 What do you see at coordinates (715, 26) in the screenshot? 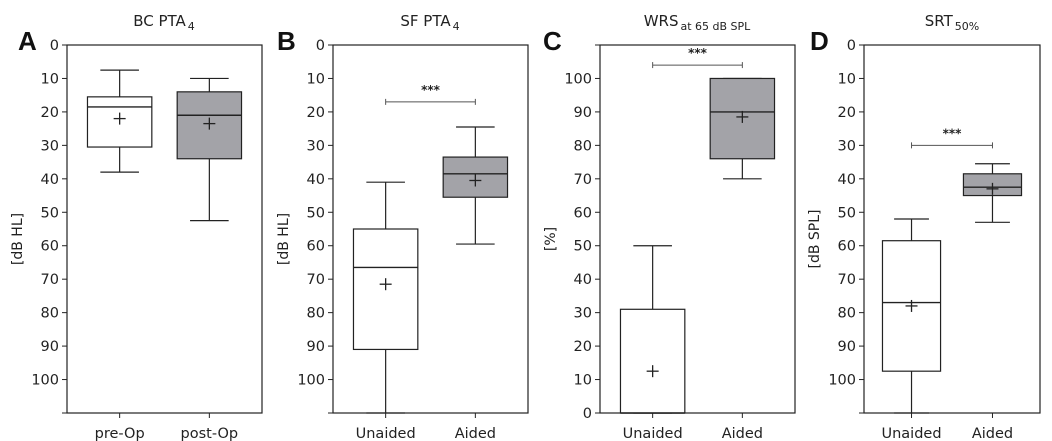
I see `panel-title-subscript: at 65 dB SPL` at bounding box center [715, 26].